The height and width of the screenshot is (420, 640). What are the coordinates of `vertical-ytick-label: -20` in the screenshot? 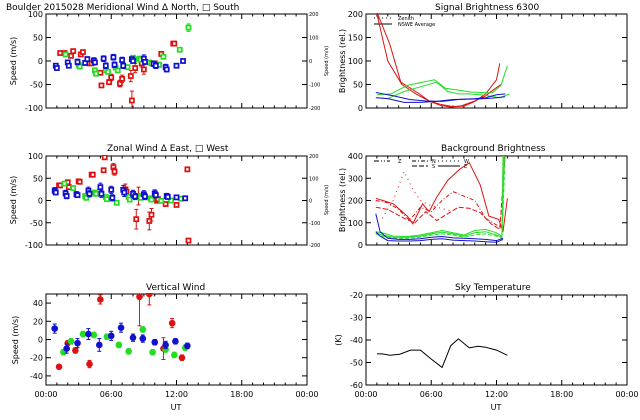 It's located at (36, 358).